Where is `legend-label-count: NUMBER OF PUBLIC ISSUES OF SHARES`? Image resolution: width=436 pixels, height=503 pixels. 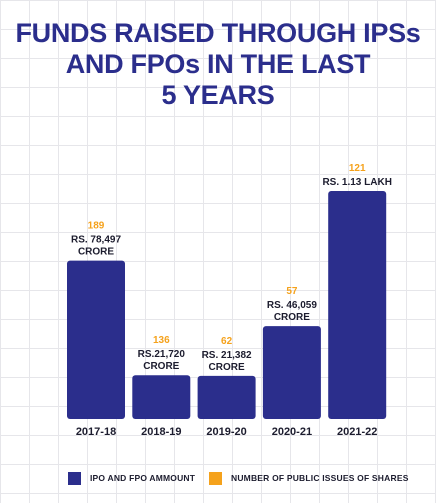
legend-label-count: NUMBER OF PUBLIC ISSUES OF SHARES is located at coordinates (320, 478).